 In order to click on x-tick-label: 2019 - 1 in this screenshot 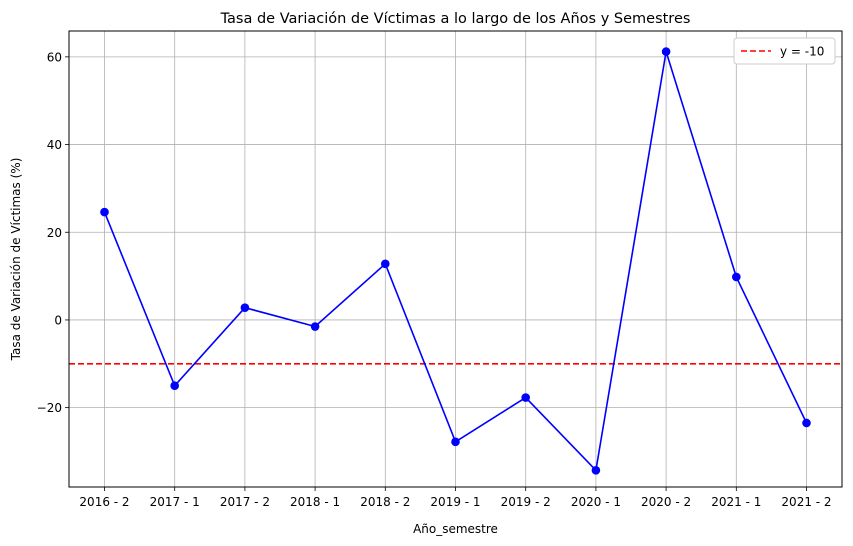, I will do `click(455, 502)`.